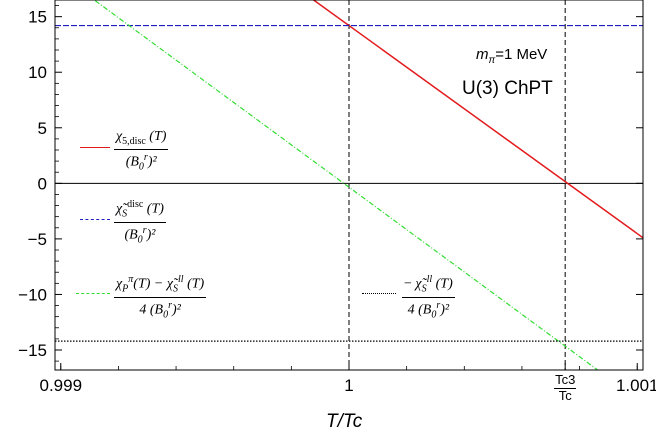 The image size is (656, 438). Describe the element at coordinates (636, 385) in the screenshot. I see `x-tick-label-1.001: 1.001` at that location.